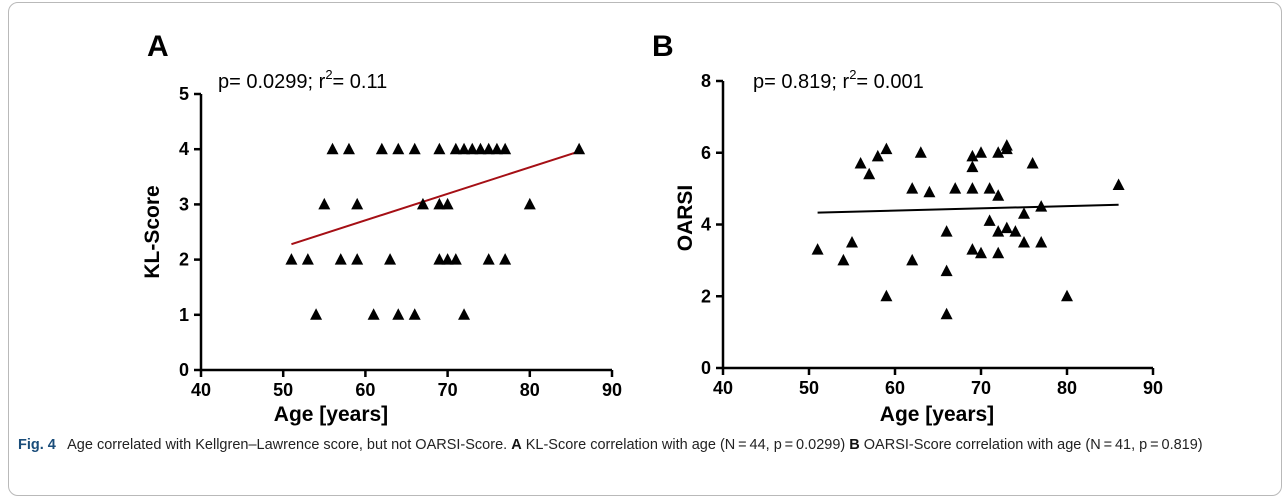 This screenshot has width=1285, height=499. What do you see at coordinates (706, 296) in the screenshot?
I see `panel-b-y-tick-label: 2` at bounding box center [706, 296].